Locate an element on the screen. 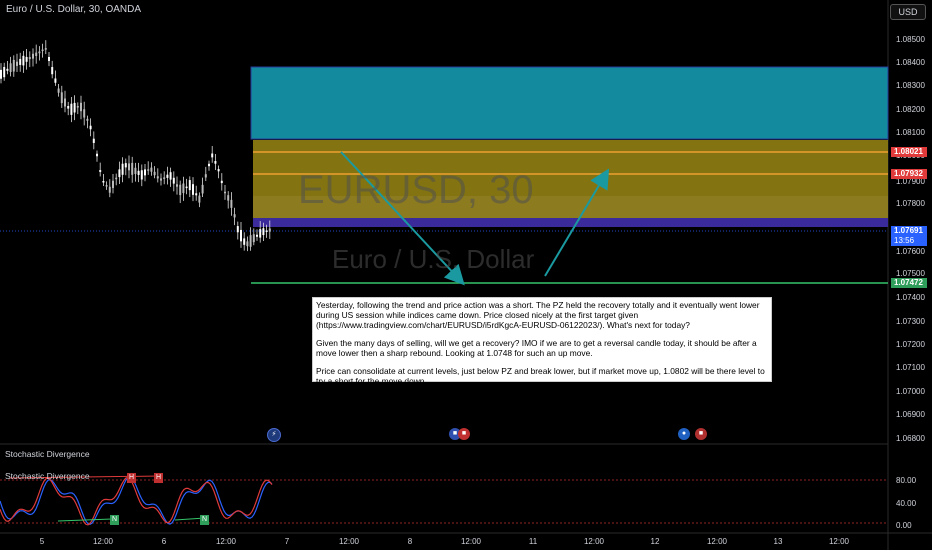 The height and width of the screenshot is (550, 932). current-price-value: 1.07691 is located at coordinates (908, 230).